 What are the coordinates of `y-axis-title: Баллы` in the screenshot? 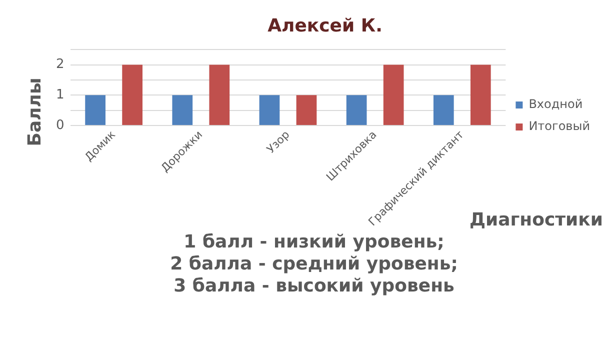 It's located at (35, 112).